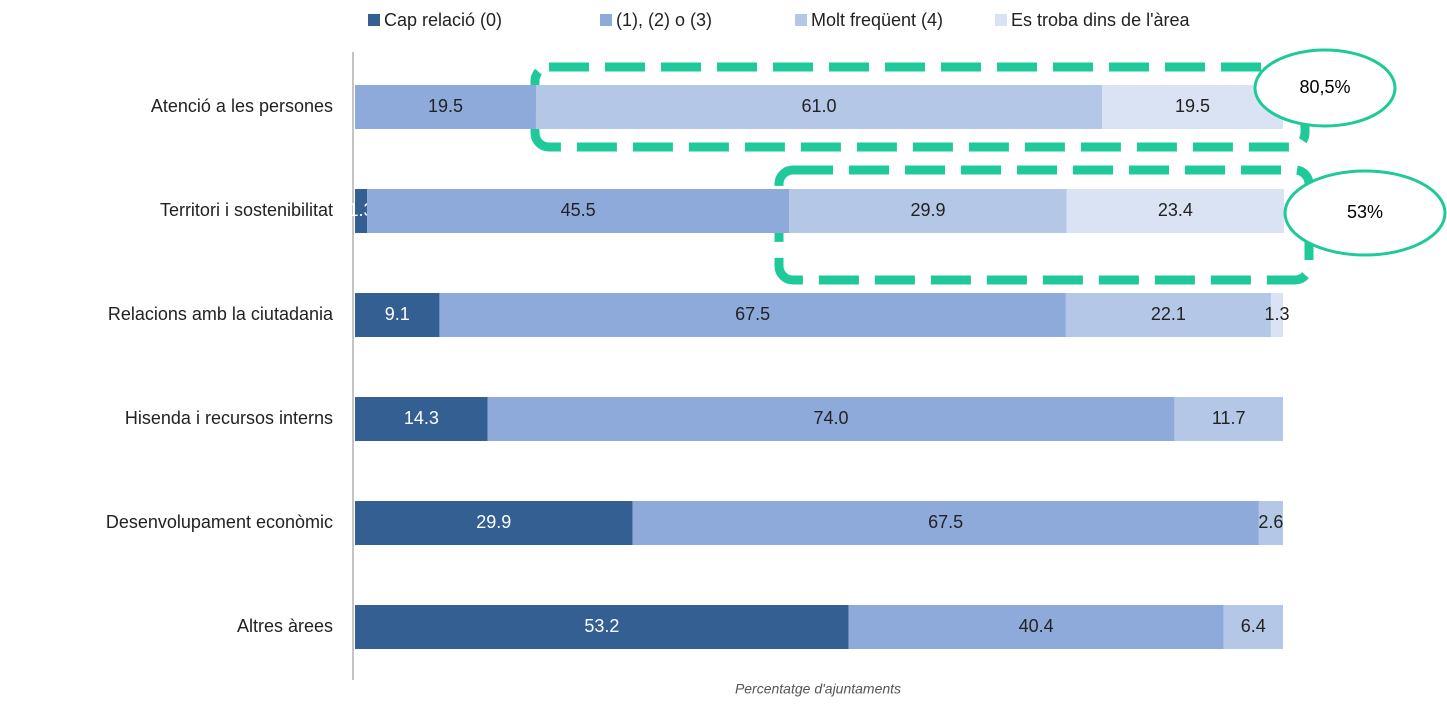 This screenshot has width=1447, height=706. I want to click on y-tick-label: Territori i sostenibilitat, so click(246, 210).